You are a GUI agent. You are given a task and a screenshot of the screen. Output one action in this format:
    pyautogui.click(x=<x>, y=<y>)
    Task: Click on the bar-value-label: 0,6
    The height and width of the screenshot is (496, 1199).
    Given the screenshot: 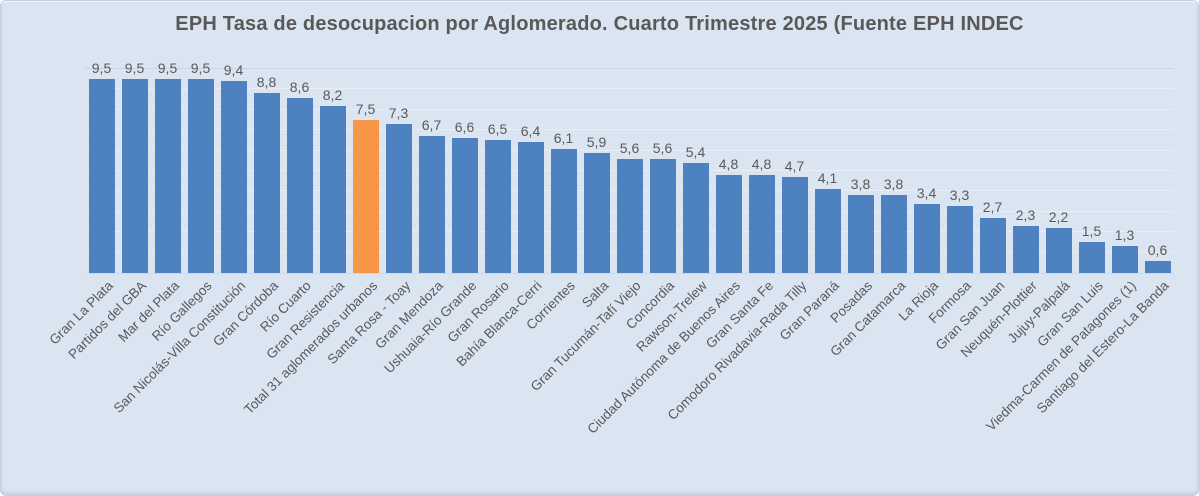 What is the action you would take?
    pyautogui.click(x=1157, y=249)
    